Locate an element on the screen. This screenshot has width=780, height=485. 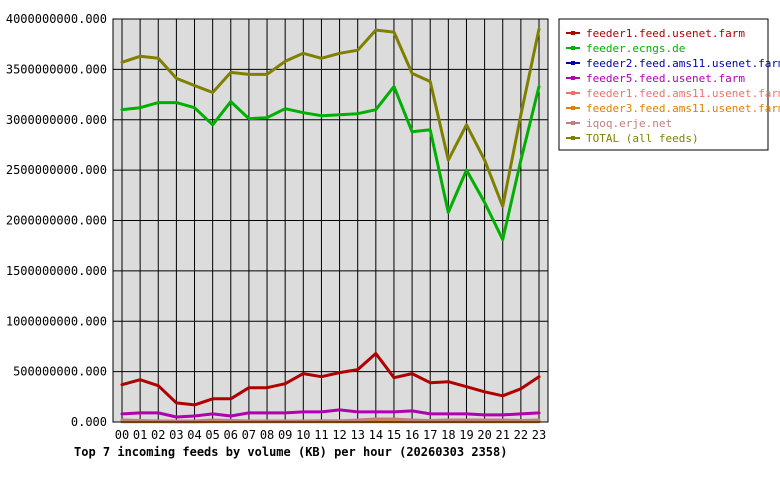
x-tick-label: 10 is located at coordinates (303, 435).